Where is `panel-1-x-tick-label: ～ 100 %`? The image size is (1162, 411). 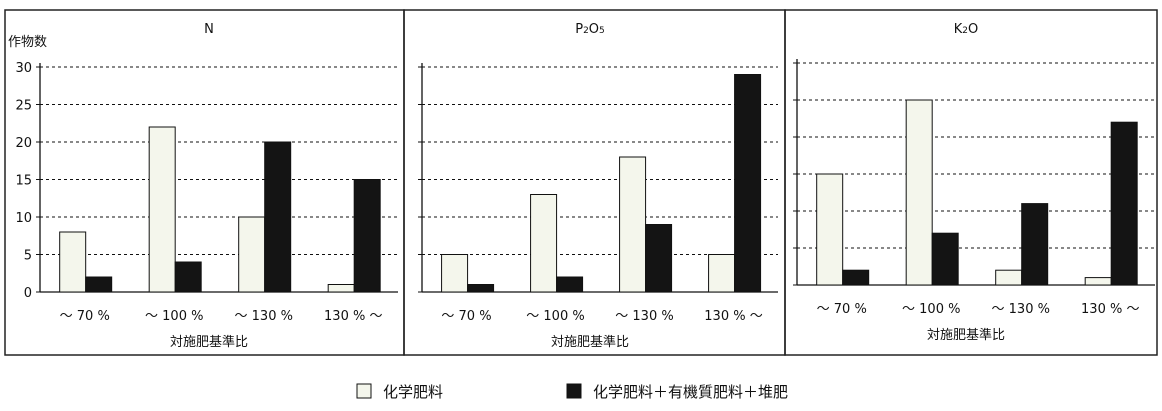 panel-1-x-tick-label: ～ 100 % is located at coordinates (174, 316).